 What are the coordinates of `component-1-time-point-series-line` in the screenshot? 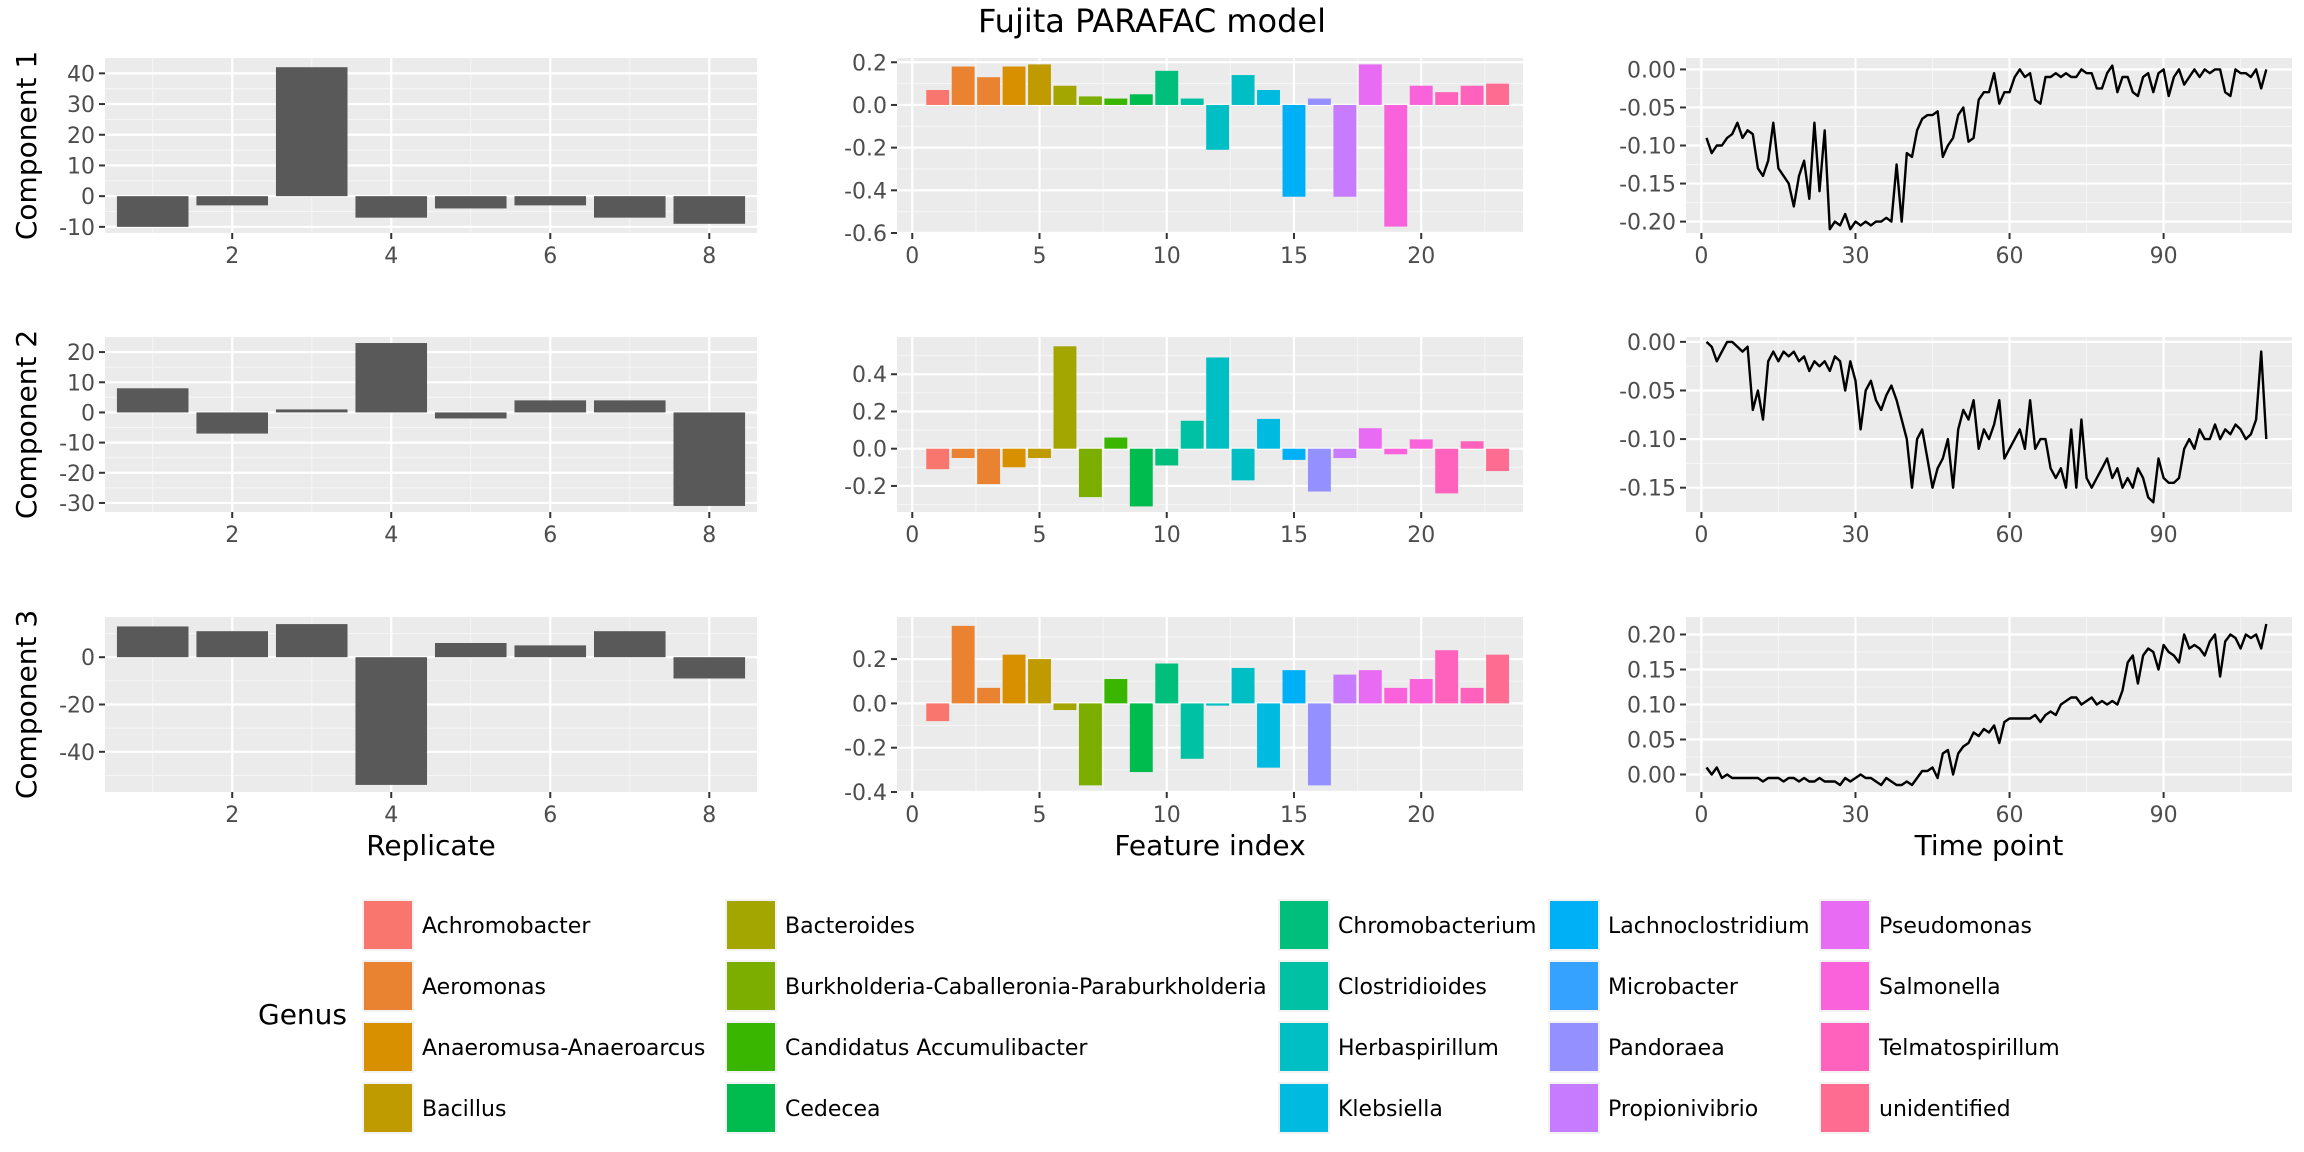 It's located at (1986, 147).